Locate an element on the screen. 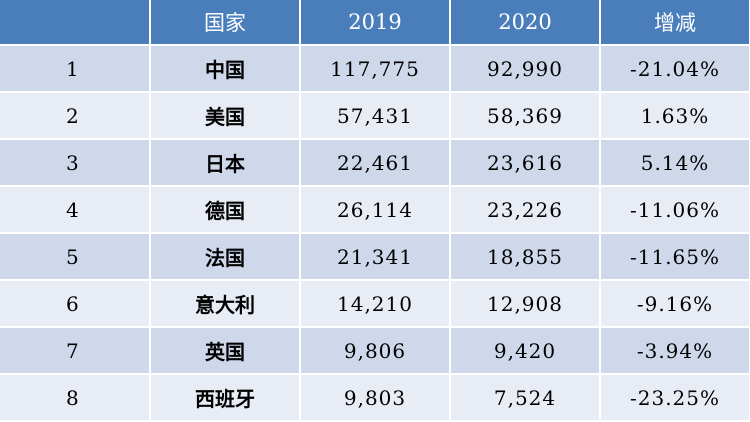 The image size is (750, 422). value-2019-cell: 9,806 is located at coordinates (375, 351).